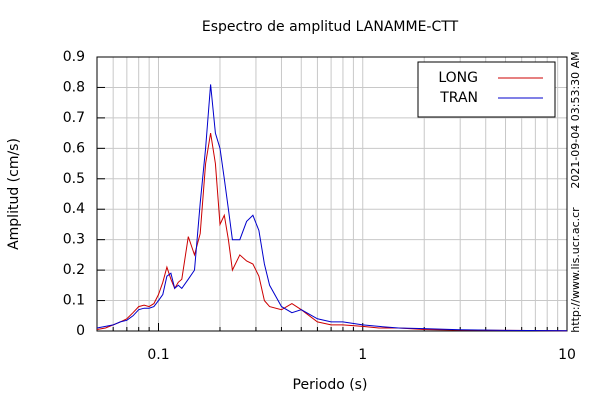 This screenshot has height=404, width=600. Describe the element at coordinates (74, 301) in the screenshot. I see `y-tick-label: 0.1` at that location.